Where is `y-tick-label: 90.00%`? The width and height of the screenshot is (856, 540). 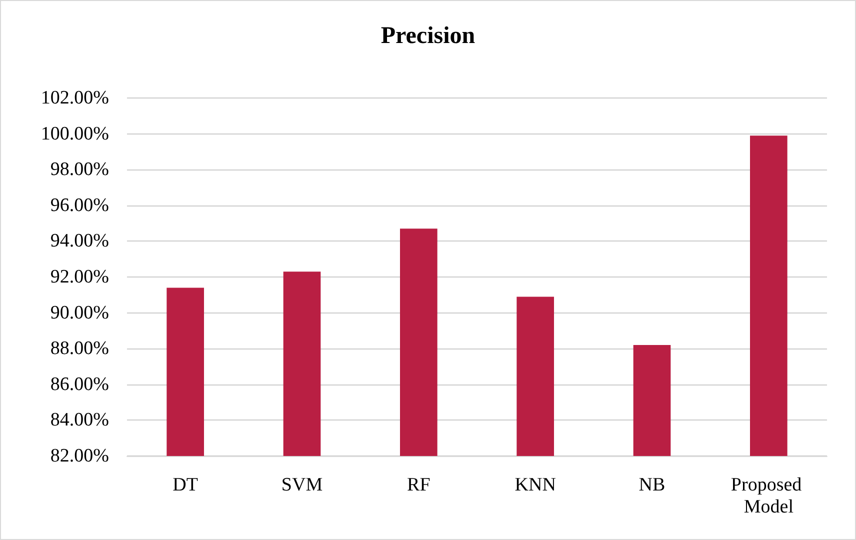
y-tick-label: 90.00% is located at coordinates (80, 313).